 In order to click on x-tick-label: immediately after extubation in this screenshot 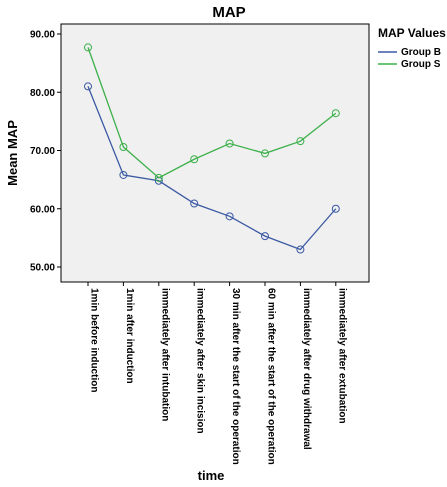, I will do `click(341, 356)`.